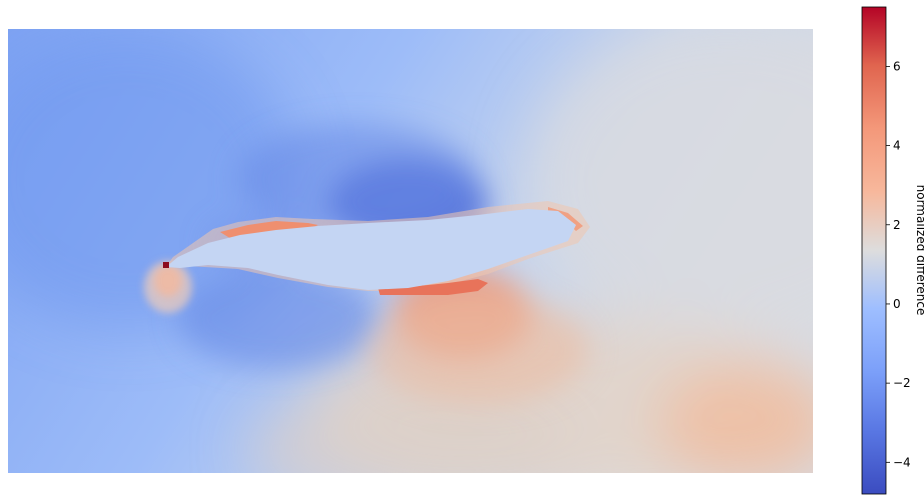 Image resolution: width=924 pixels, height=497 pixels. Describe the element at coordinates (478, 336) in the screenshot. I see `high-region` at that location.